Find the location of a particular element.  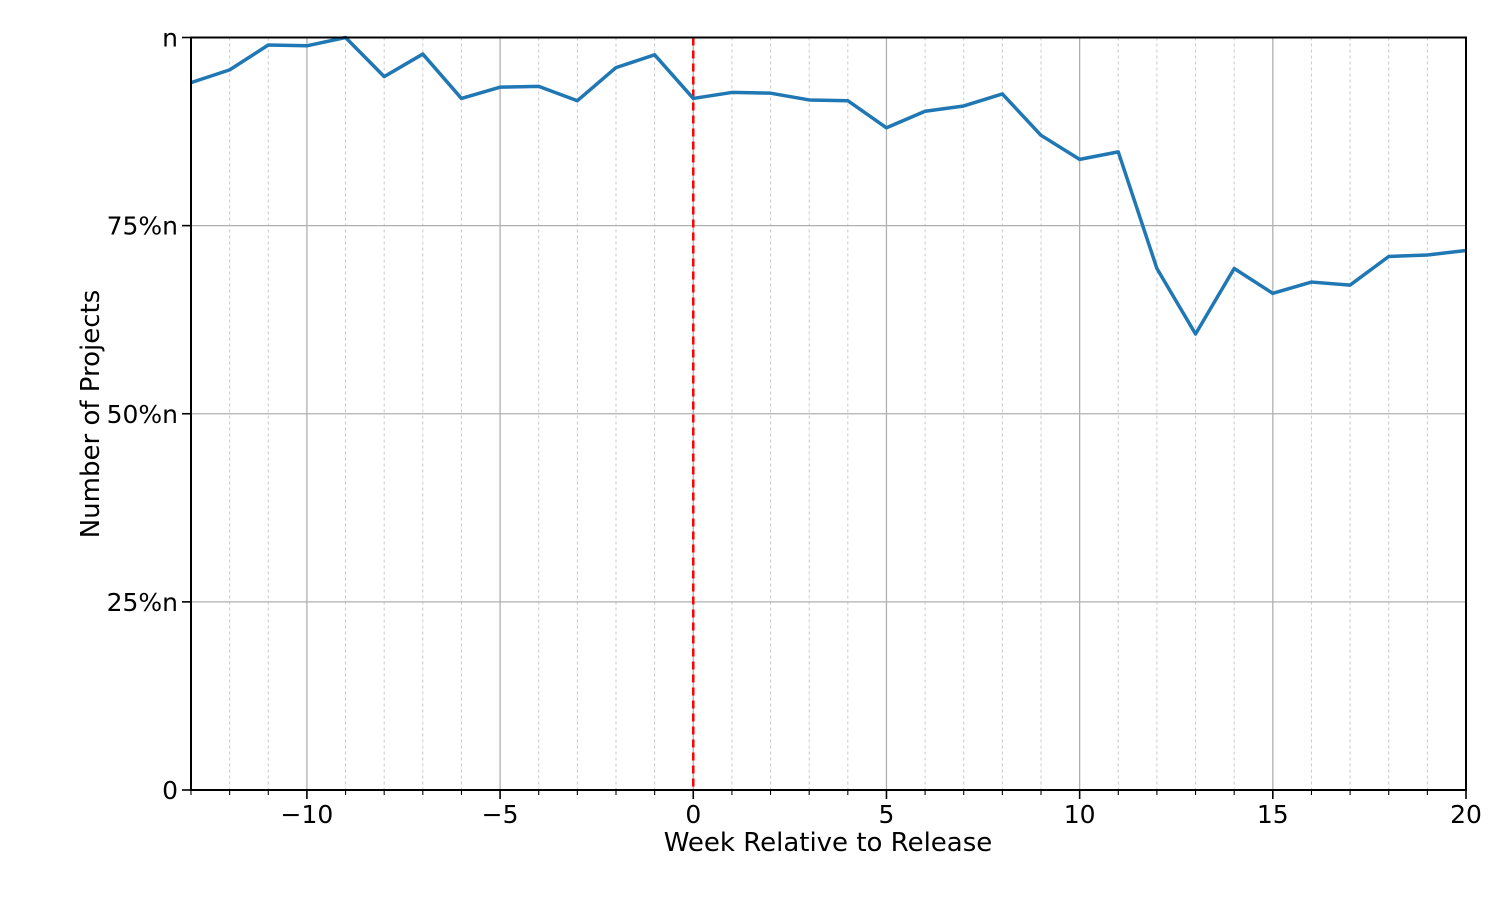

x-tick-label: 20 is located at coordinates (1466, 814).